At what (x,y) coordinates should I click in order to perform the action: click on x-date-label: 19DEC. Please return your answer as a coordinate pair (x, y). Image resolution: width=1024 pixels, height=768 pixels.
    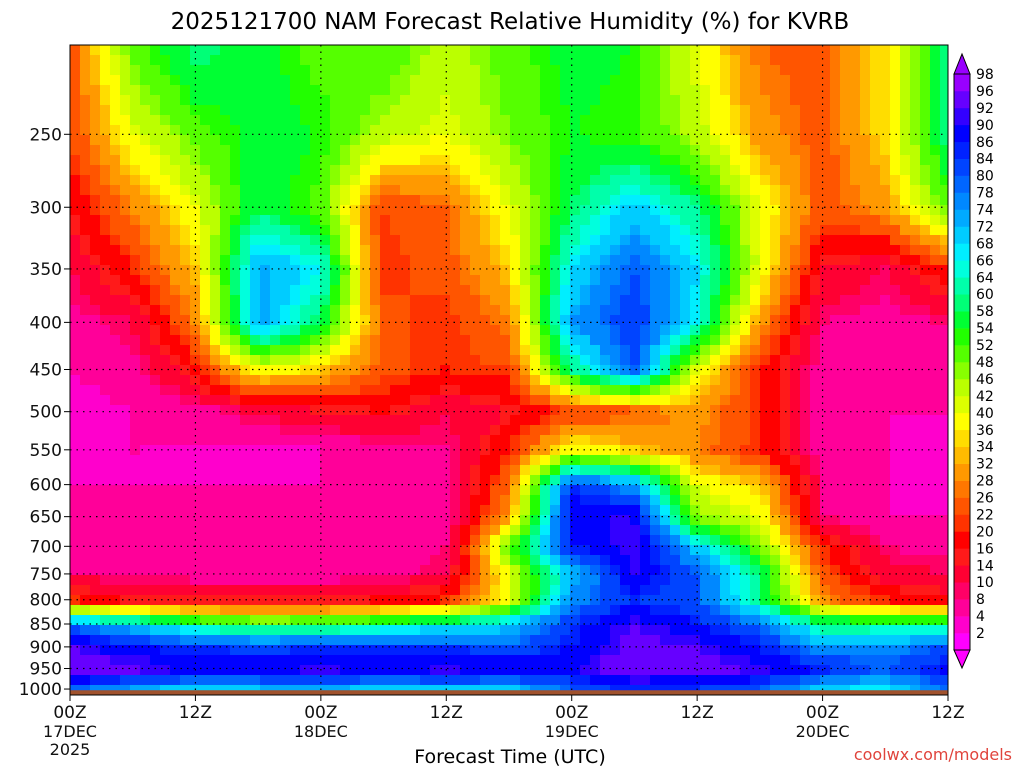
    Looking at the image, I should click on (572, 731).